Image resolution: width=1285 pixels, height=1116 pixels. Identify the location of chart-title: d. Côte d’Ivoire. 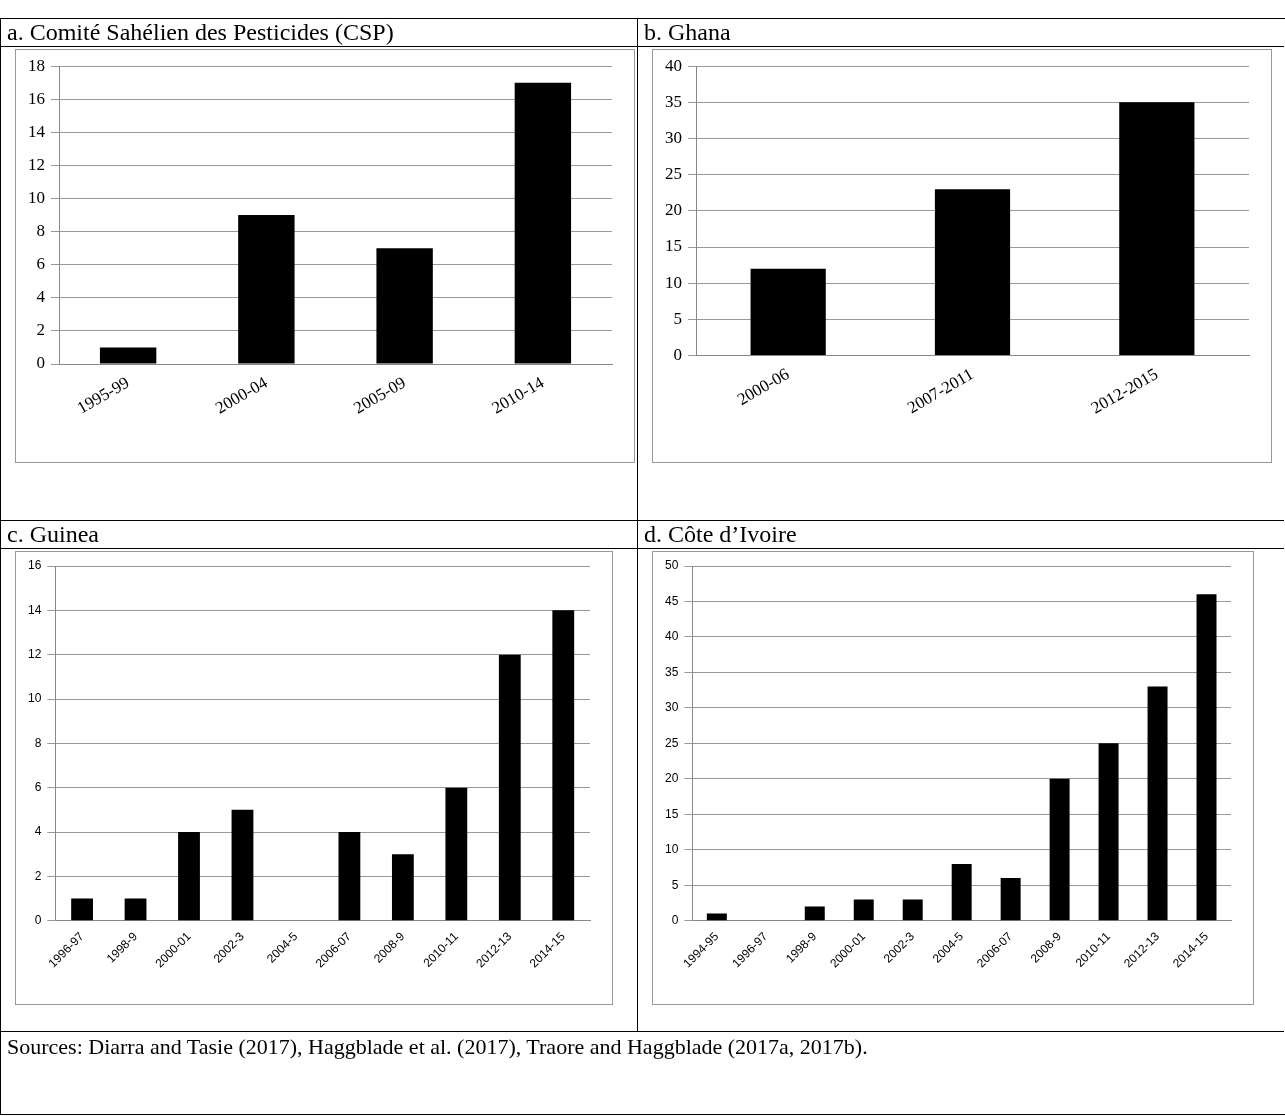
(961, 535).